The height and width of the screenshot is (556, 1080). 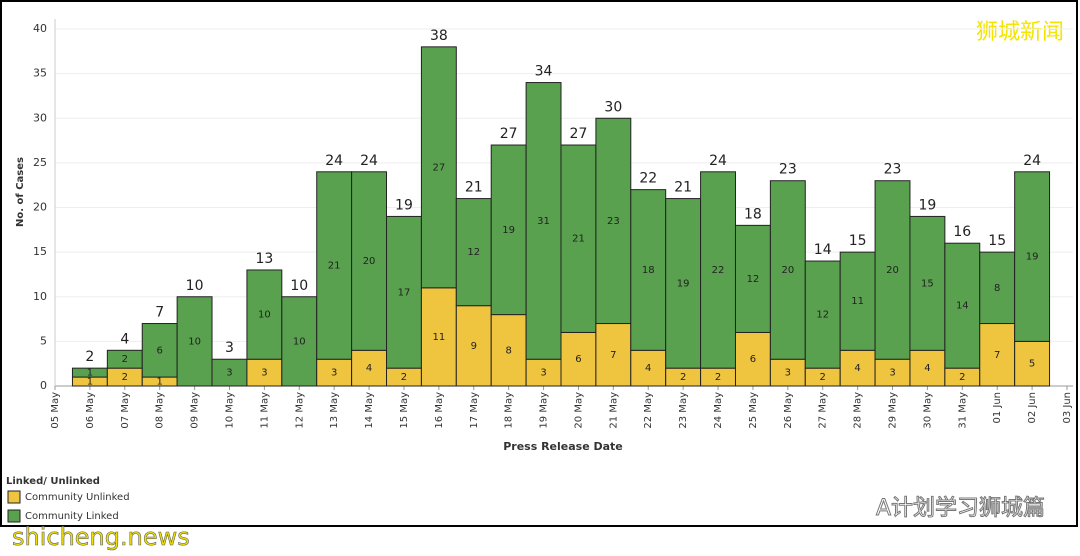 I want to click on segment-label: 5, so click(x=1032, y=364).